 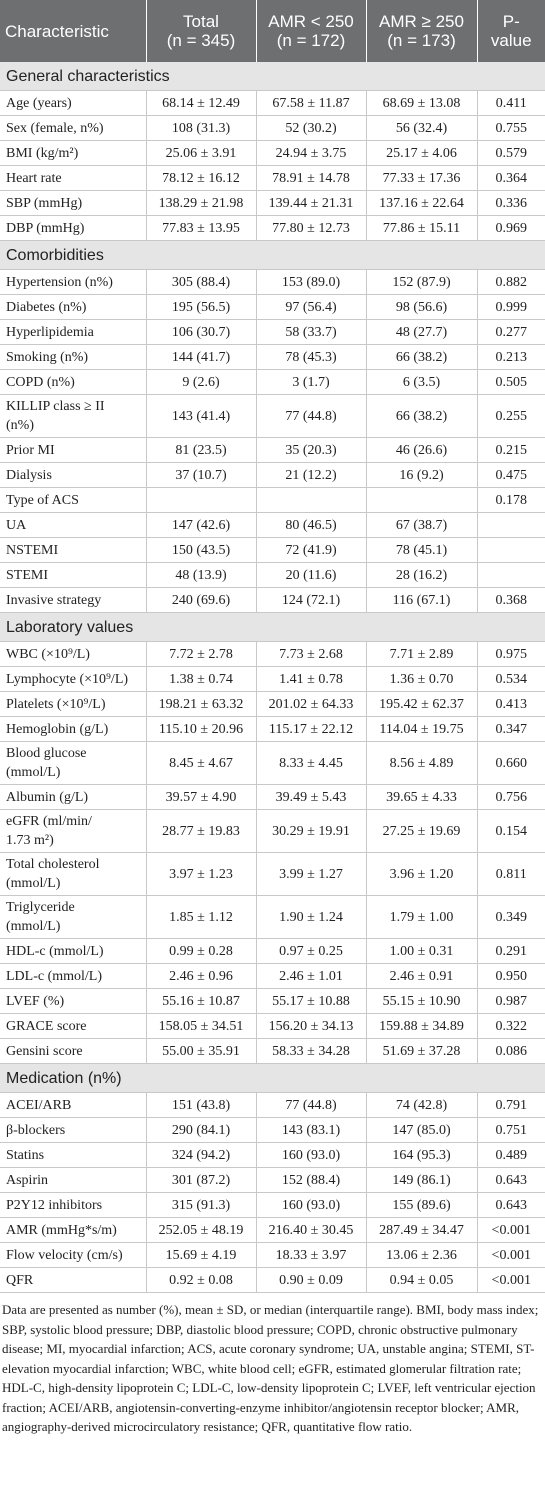 I want to click on row-label: GRACE score, so click(x=73, y=1026).